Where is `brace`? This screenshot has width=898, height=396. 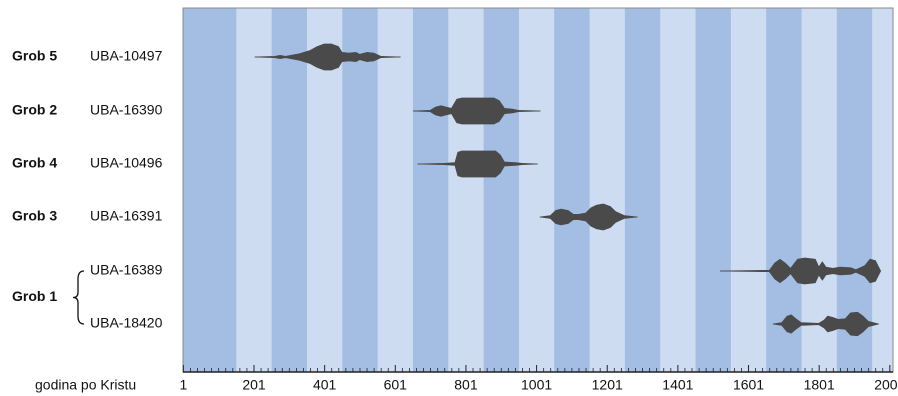 brace is located at coordinates (78, 297).